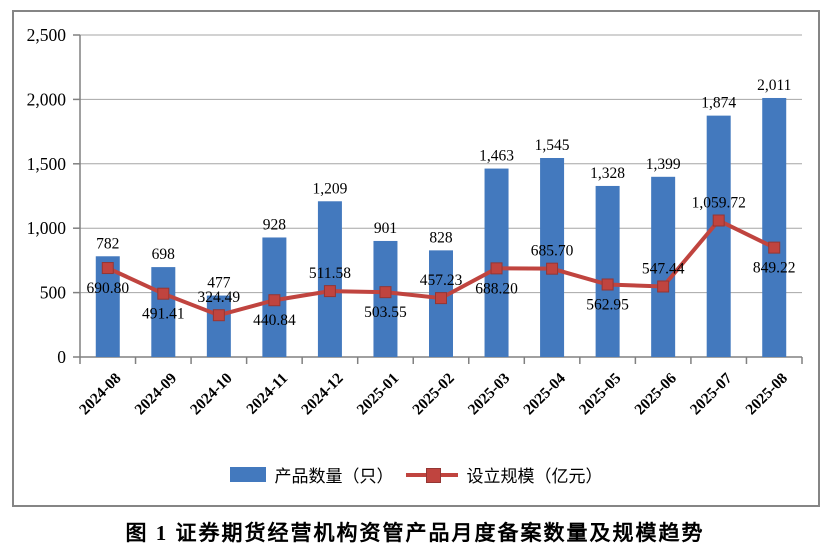 Image resolution: width=830 pixels, height=552 pixels. I want to click on svg-text: 2024-09, so click(156, 394).